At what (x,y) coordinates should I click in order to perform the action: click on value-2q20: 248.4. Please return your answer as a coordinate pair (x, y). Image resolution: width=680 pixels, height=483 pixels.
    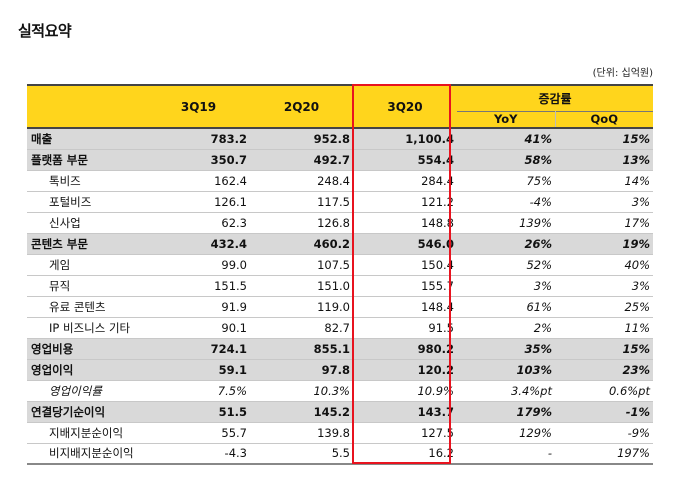
    Looking at the image, I should click on (301, 181).